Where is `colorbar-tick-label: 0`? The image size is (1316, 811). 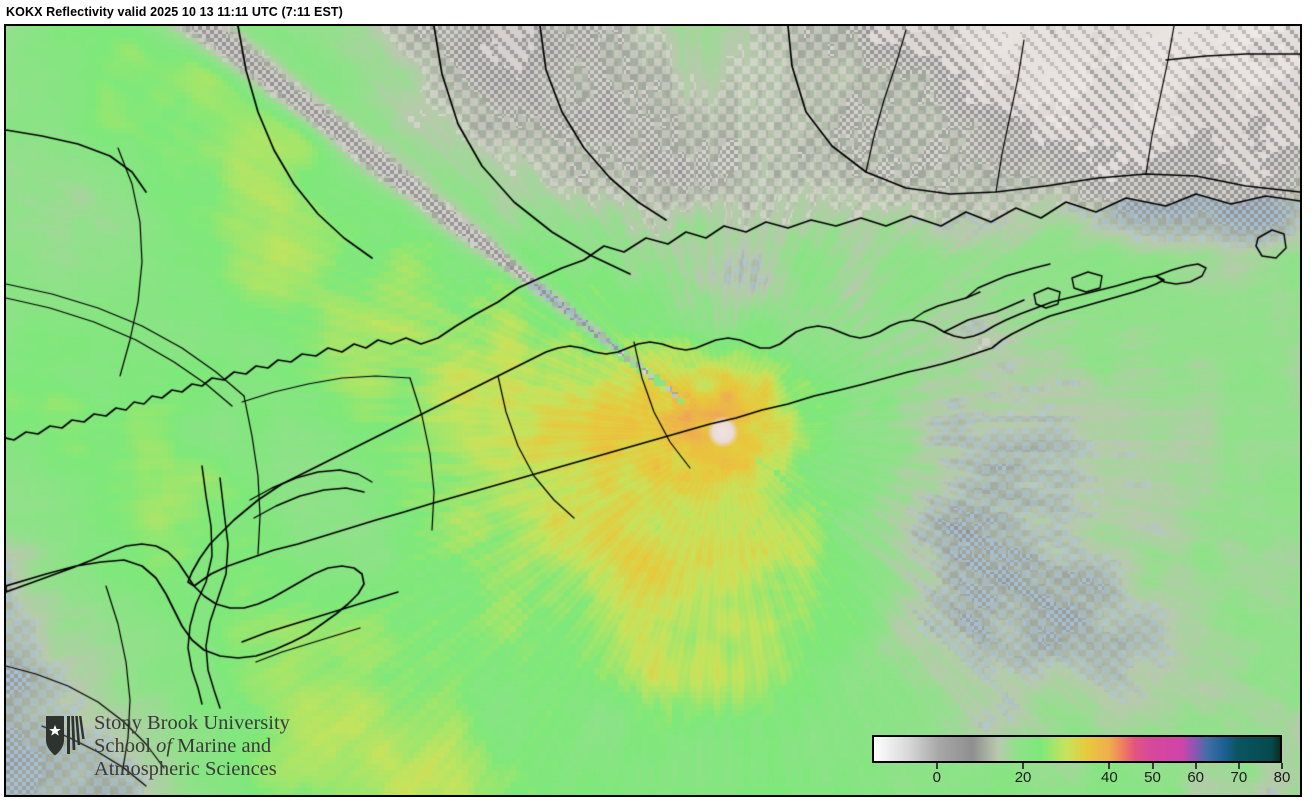
colorbar-tick-label: 0 is located at coordinates (936, 777).